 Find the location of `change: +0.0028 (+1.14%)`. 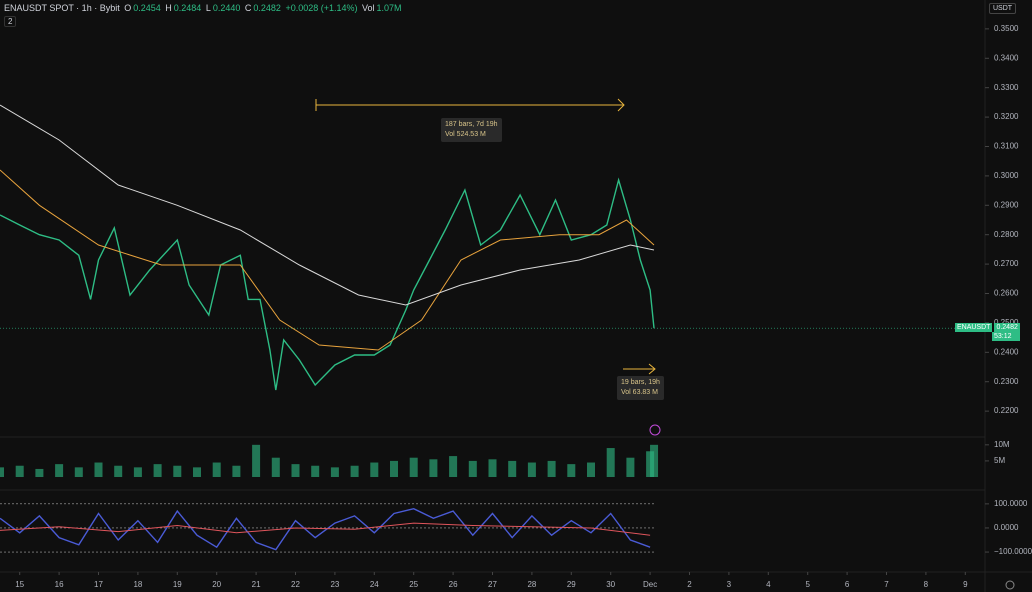

change: +0.0028 (+1.14%) is located at coordinates (321, 8).